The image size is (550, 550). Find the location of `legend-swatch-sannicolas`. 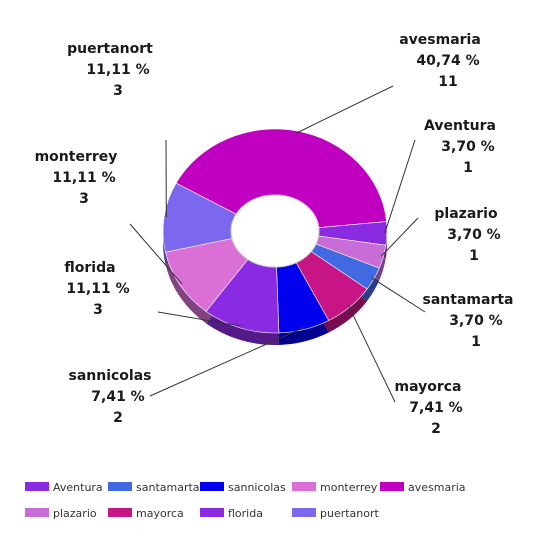

legend-swatch-sannicolas is located at coordinates (212, 486).